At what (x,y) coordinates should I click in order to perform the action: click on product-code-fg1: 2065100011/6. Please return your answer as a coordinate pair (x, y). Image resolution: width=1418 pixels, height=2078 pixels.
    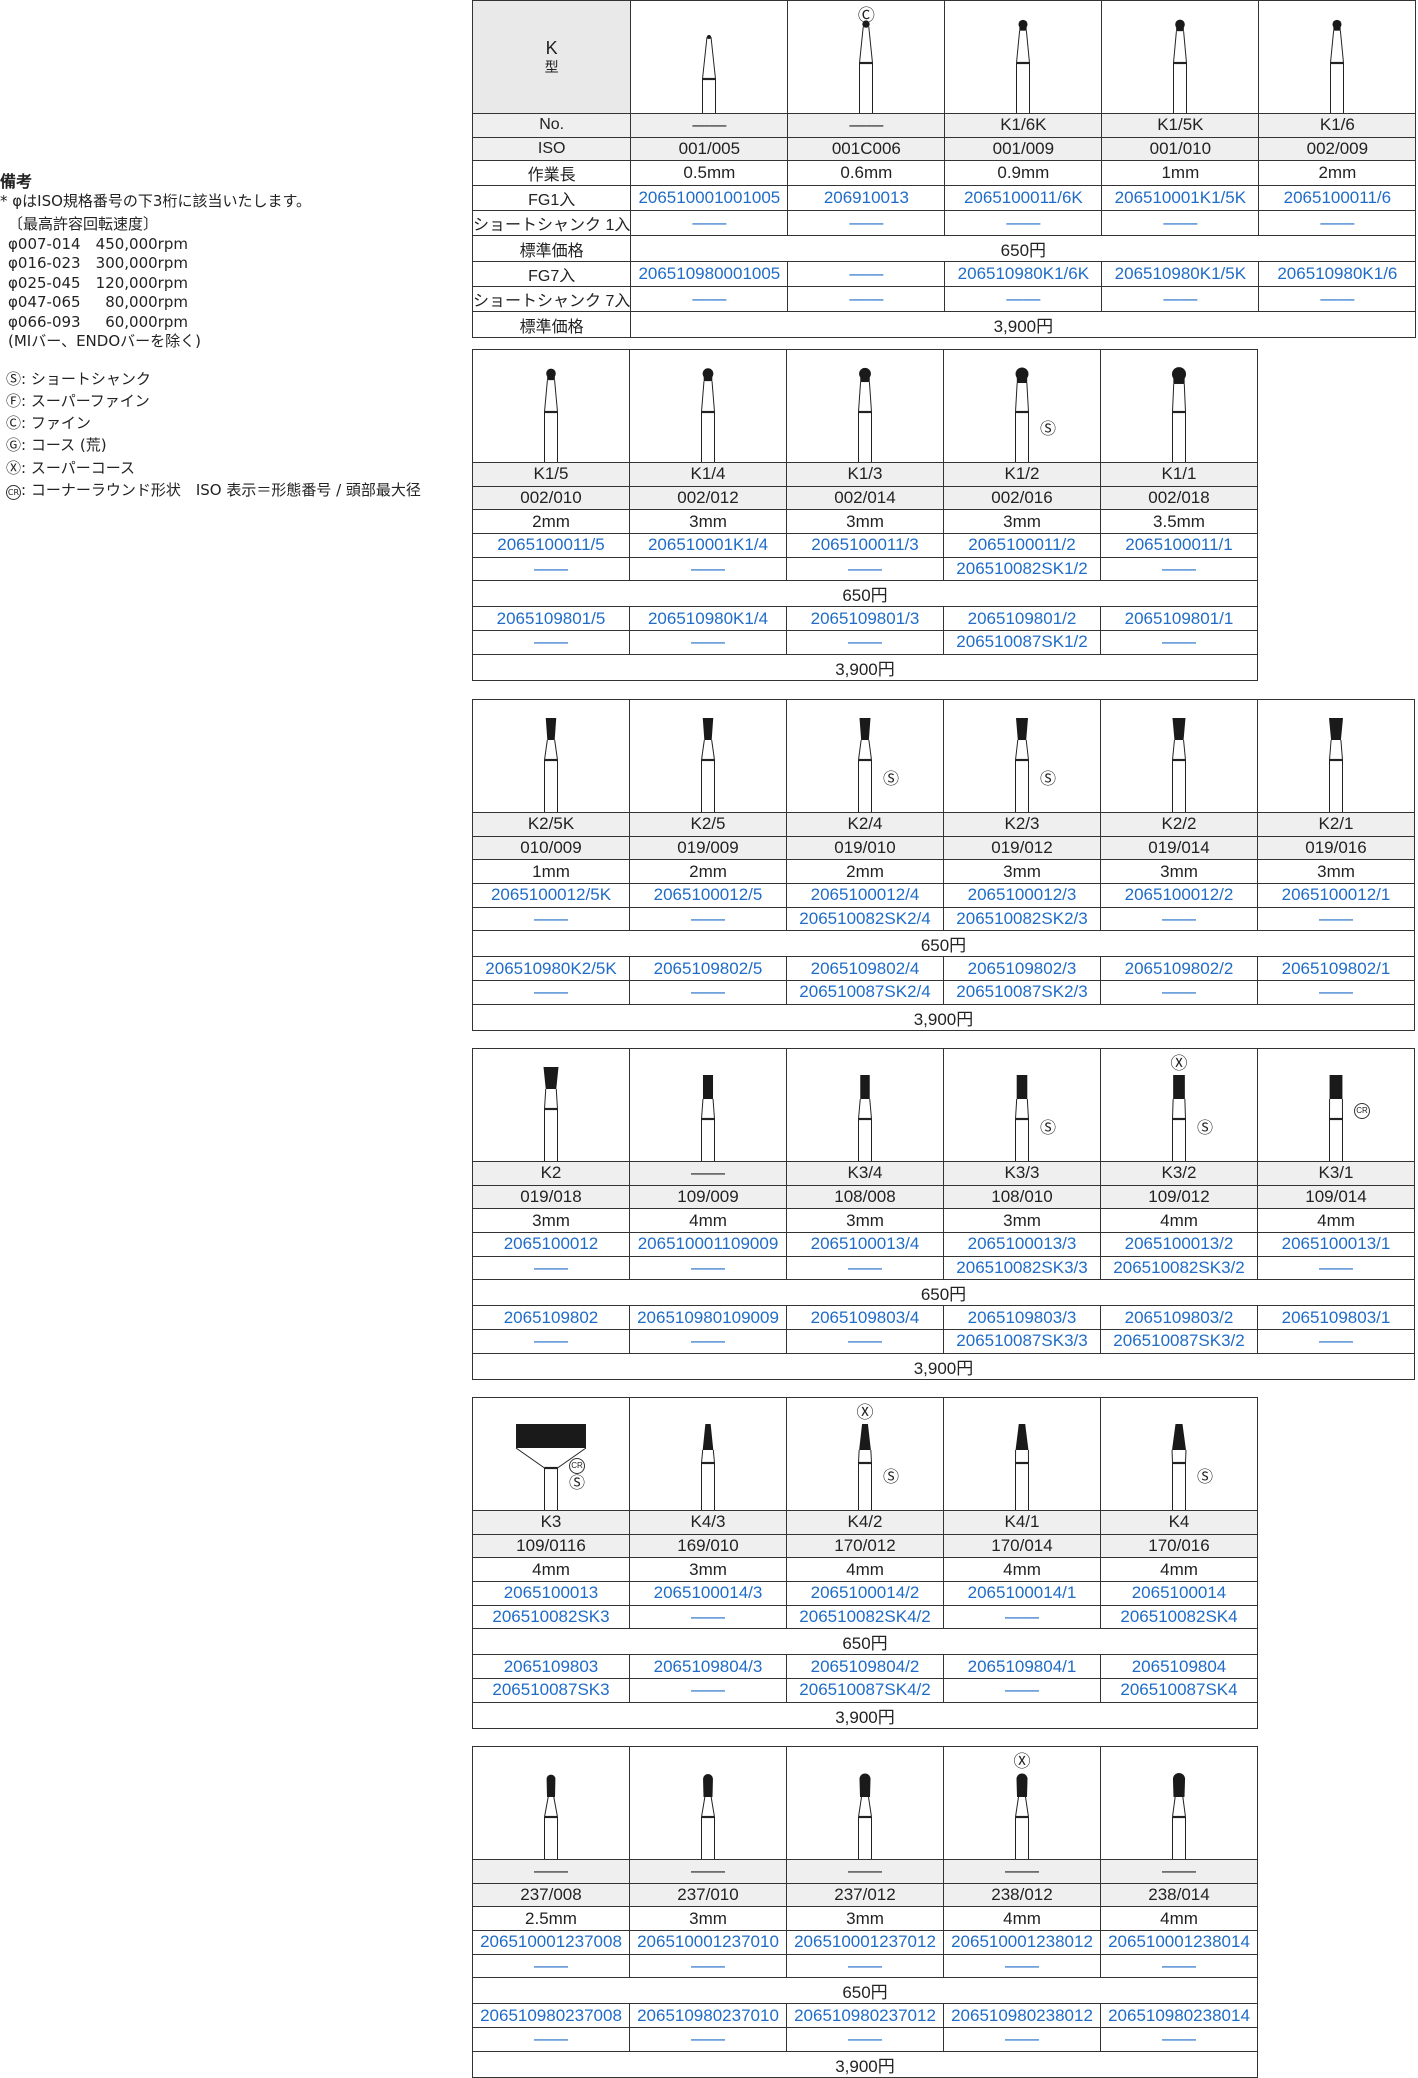
    Looking at the image, I should click on (1337, 198).